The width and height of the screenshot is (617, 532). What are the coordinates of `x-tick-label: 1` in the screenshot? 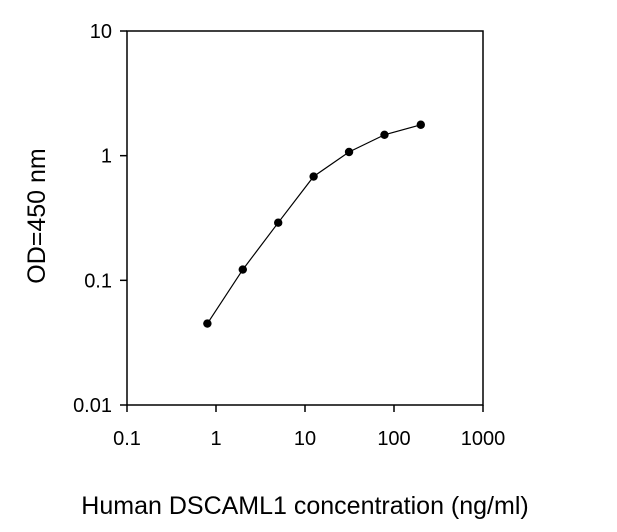 It's located at (215, 439).